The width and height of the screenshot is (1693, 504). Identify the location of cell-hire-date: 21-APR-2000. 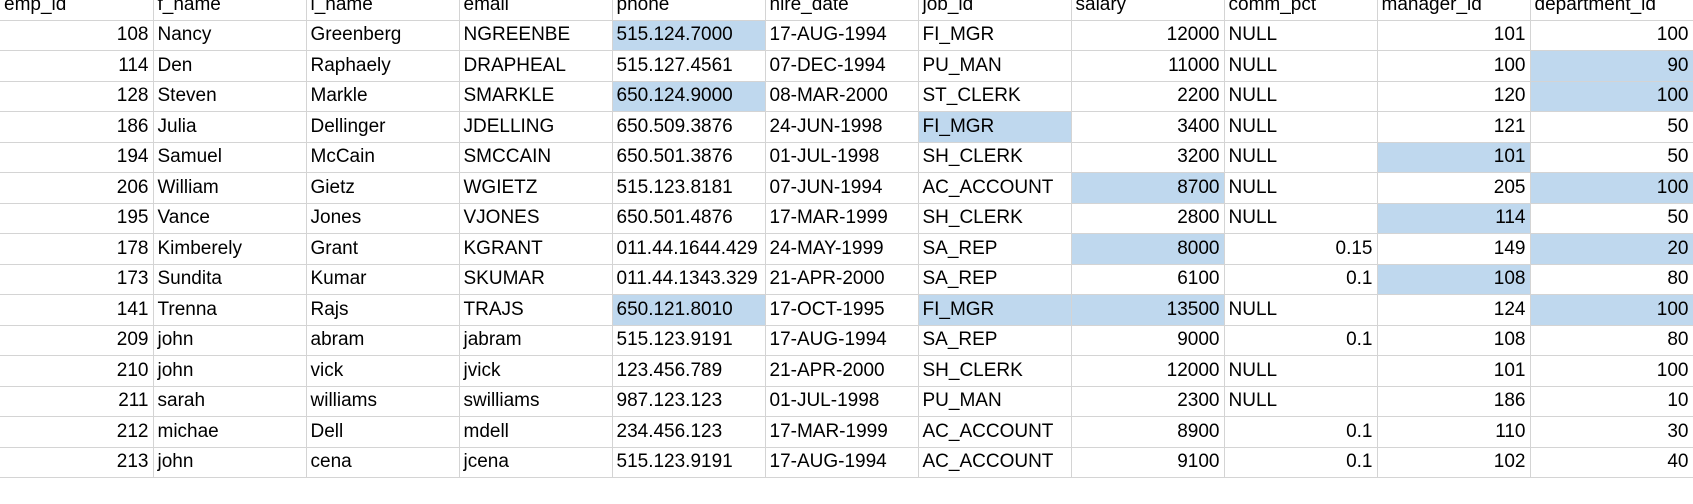
(842, 279).